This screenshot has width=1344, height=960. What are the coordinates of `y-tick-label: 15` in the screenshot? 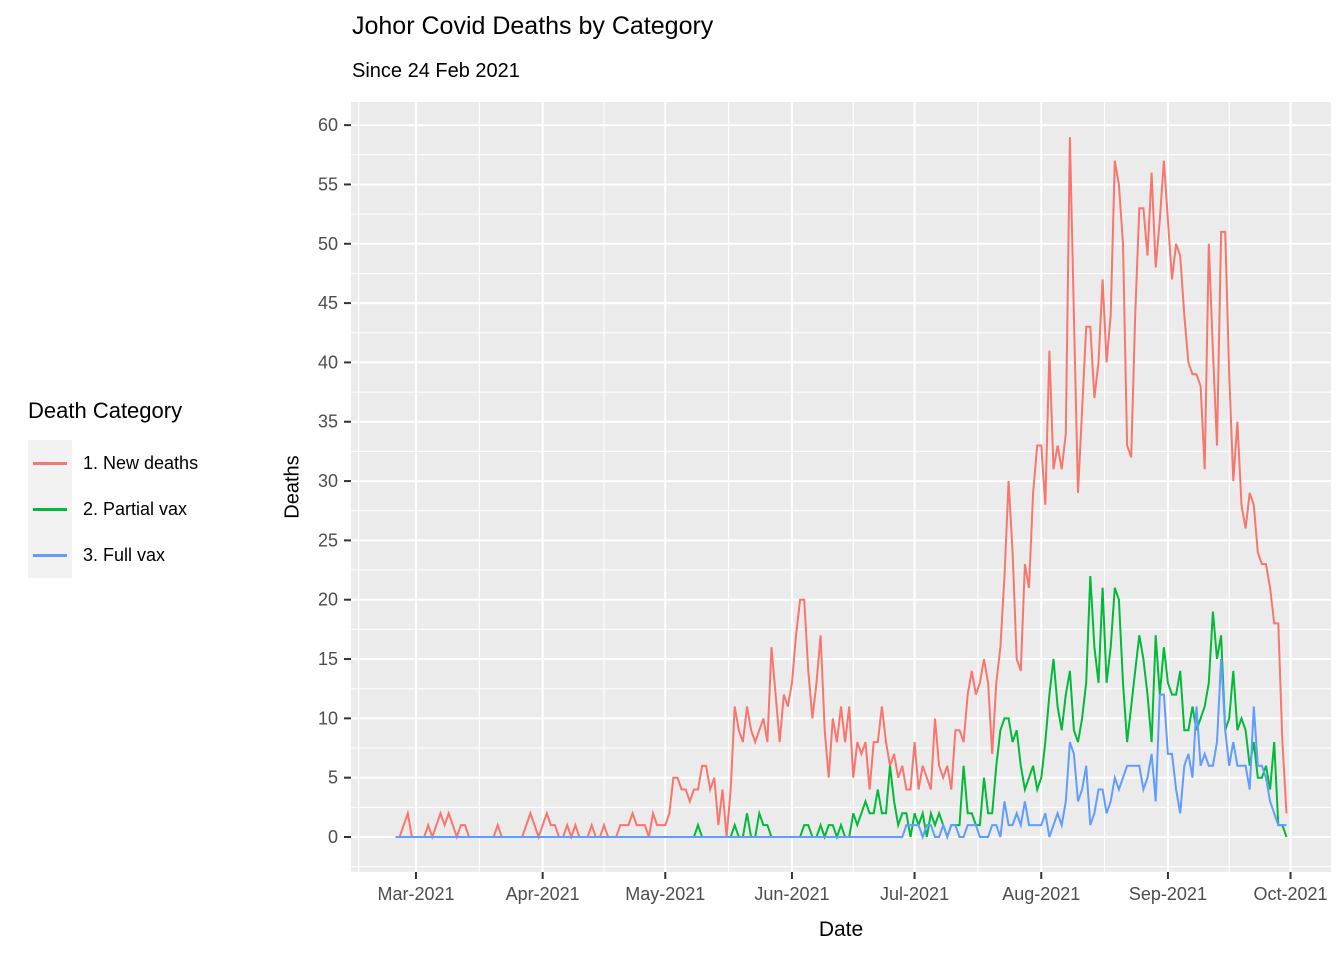 It's located at (328, 659).